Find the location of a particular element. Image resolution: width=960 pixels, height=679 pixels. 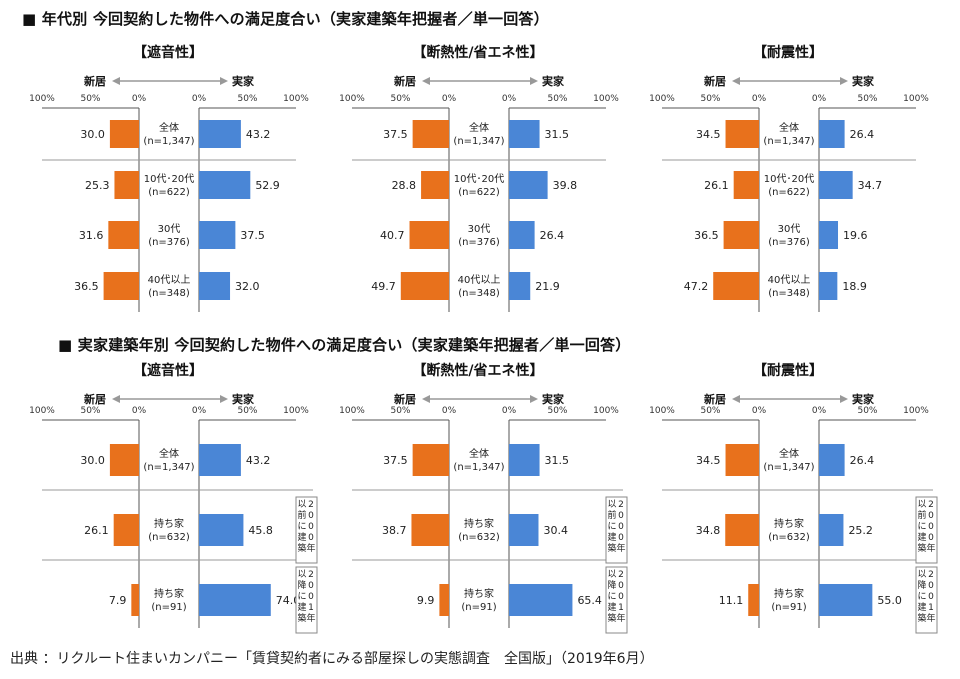

build-1-right-tick: 100% is located at coordinates (606, 411).